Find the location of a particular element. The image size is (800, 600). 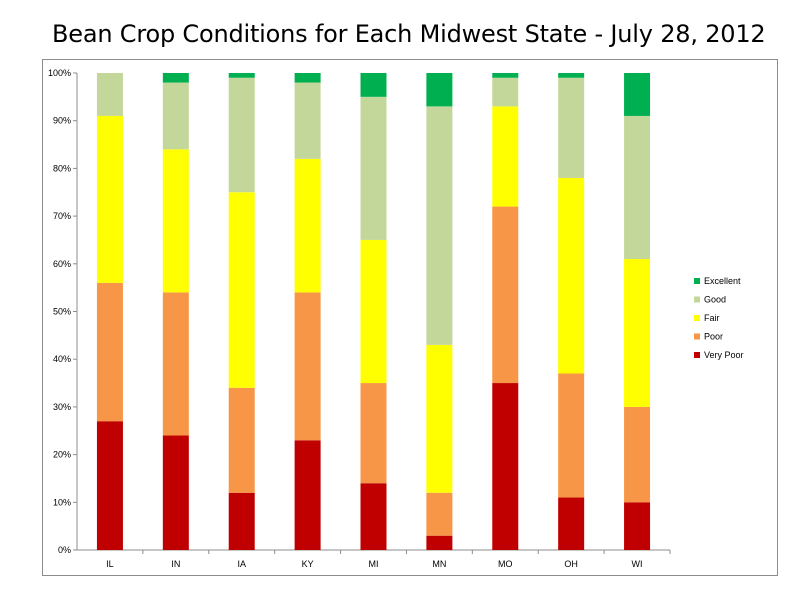

y-tick-label: 20% is located at coordinates (62, 455).